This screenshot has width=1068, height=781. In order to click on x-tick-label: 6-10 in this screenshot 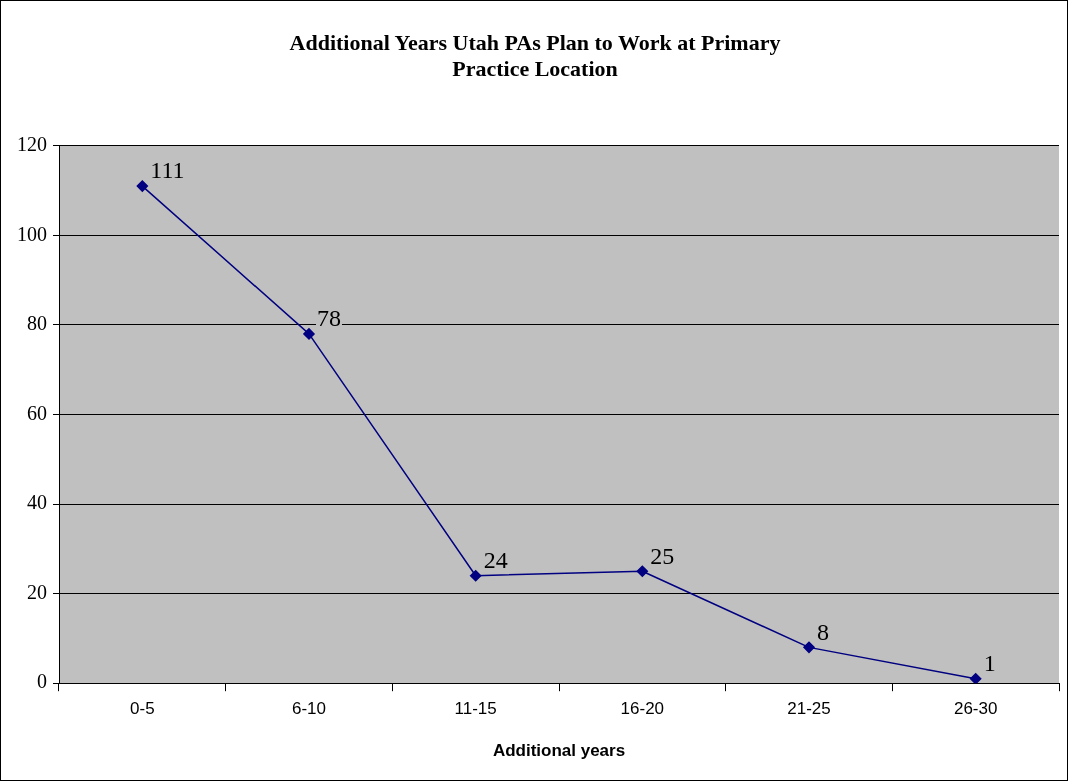, I will do `click(309, 709)`.